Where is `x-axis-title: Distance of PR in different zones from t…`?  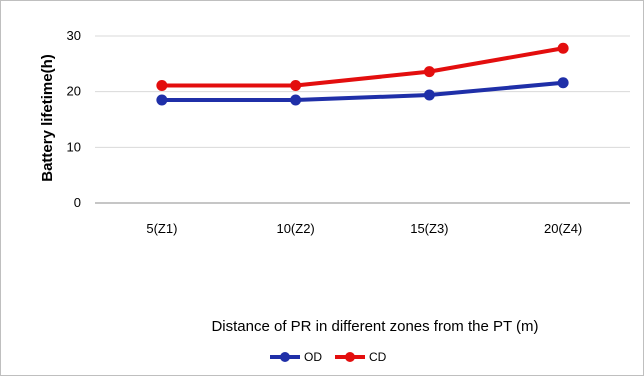
x-axis-title: Distance of PR in different zones from t… is located at coordinates (374, 326).